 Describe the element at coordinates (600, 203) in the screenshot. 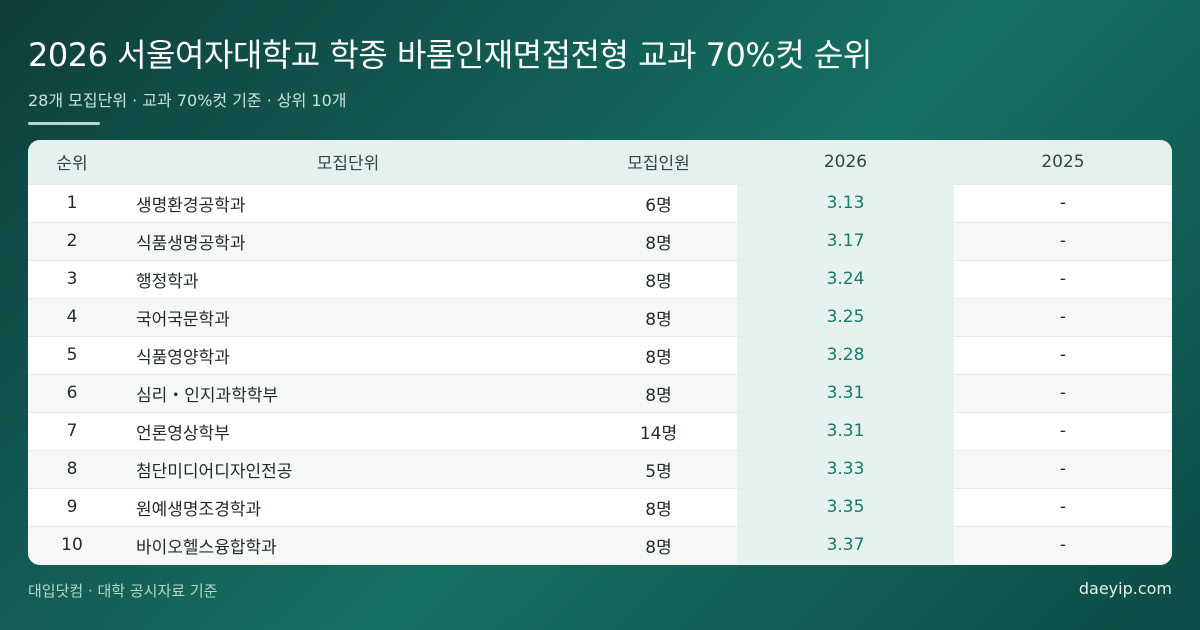

I see `table-row: 1 생명환경공학과 6명 3.13 -` at that location.